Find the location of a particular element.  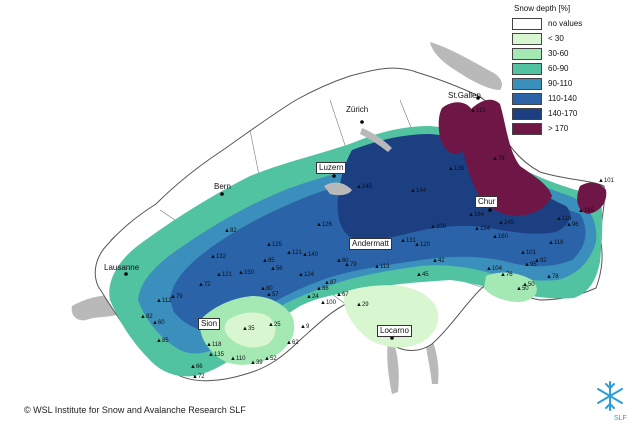

lake-constance is located at coordinates (466, 66).